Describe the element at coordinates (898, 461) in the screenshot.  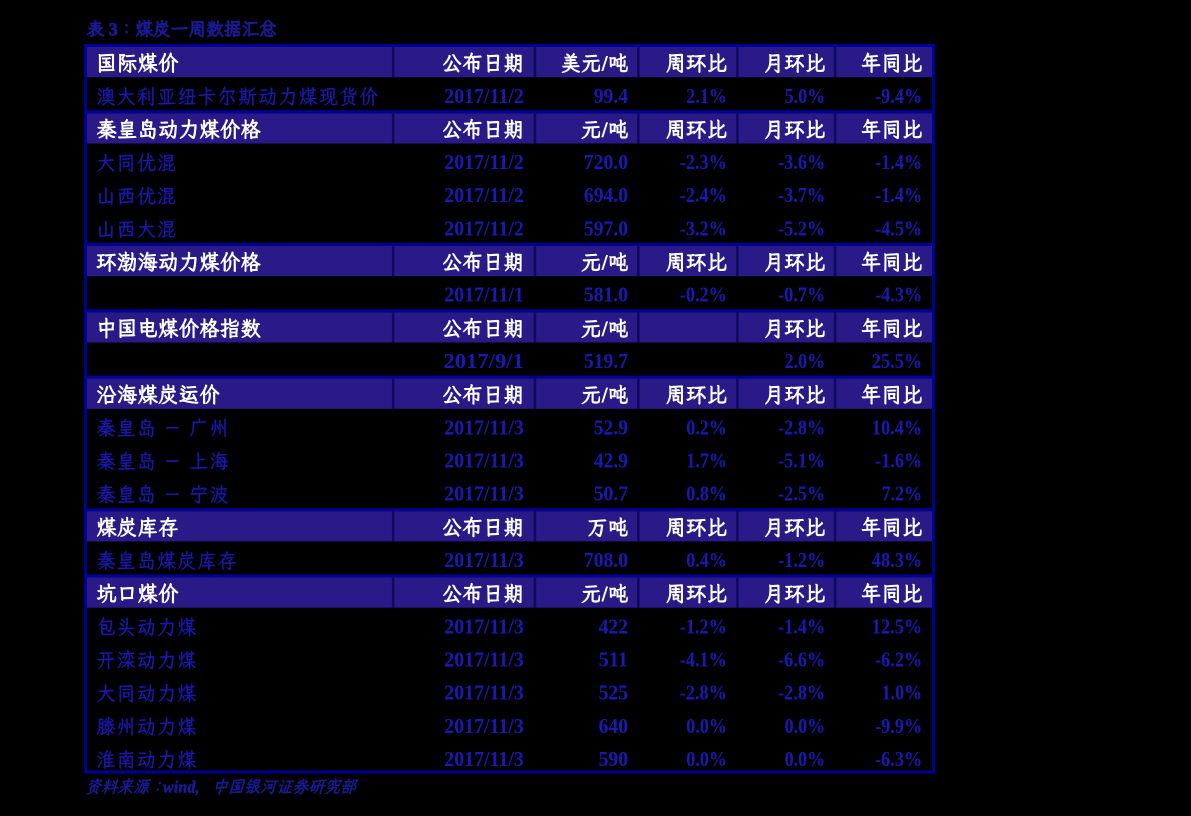
I see `svg-text: -1.6%` at that location.